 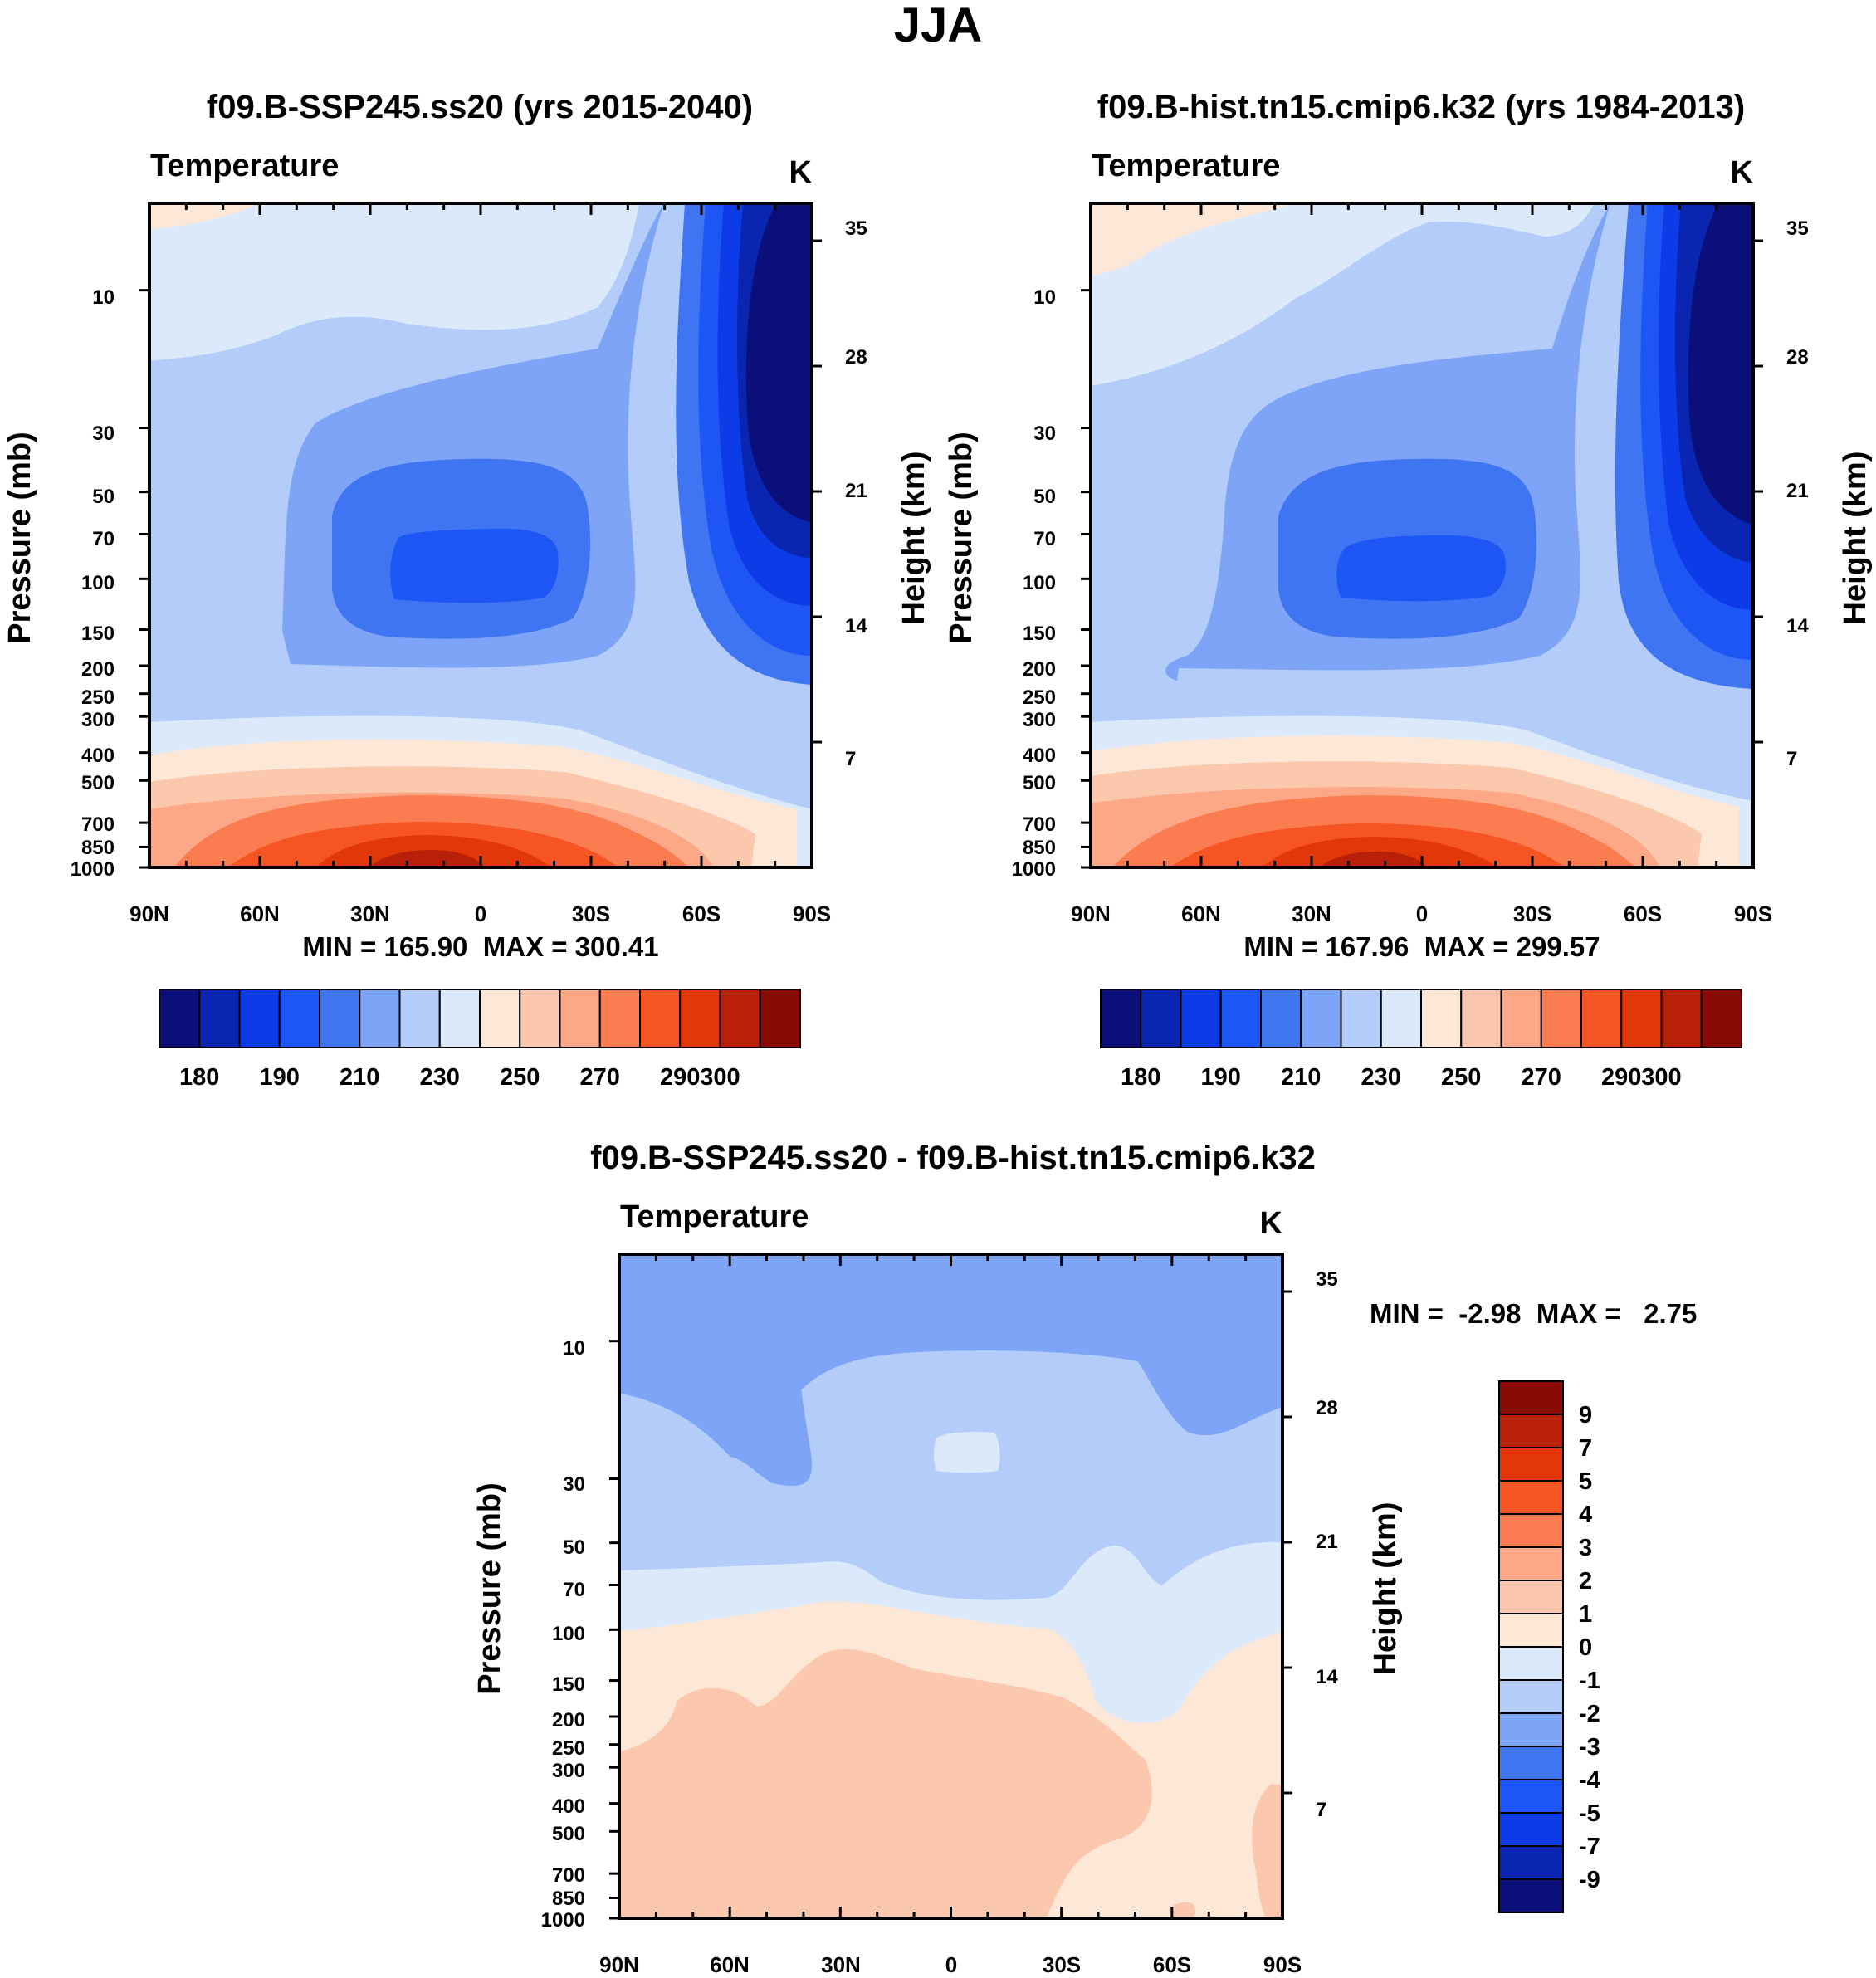 What do you see at coordinates (914, 538) in the screenshot?
I see `y-right-axis-title: Height (km)` at bounding box center [914, 538].